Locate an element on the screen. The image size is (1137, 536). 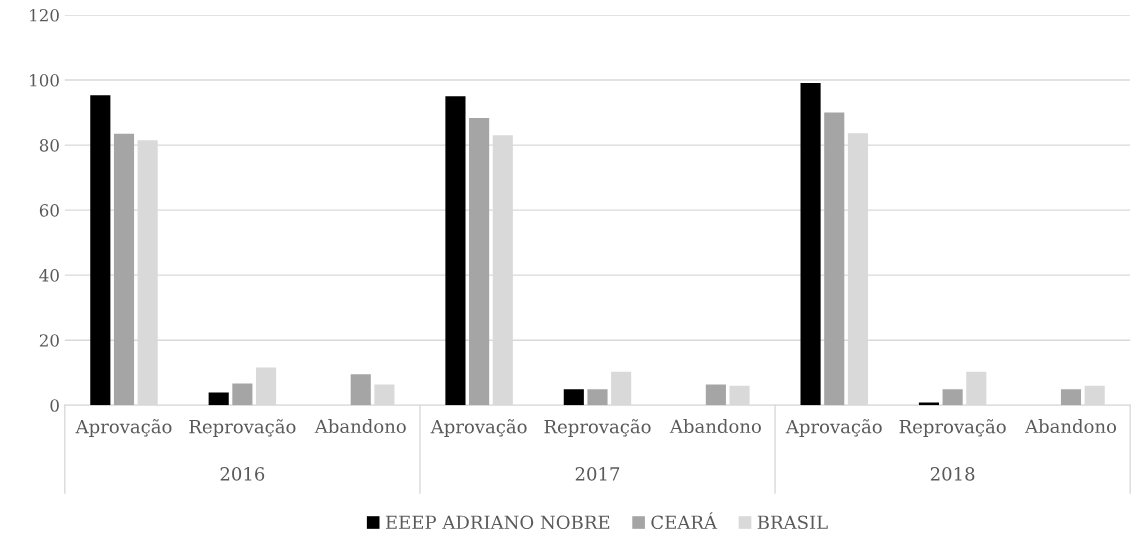
y-tick-label: 20 is located at coordinates (49, 340).